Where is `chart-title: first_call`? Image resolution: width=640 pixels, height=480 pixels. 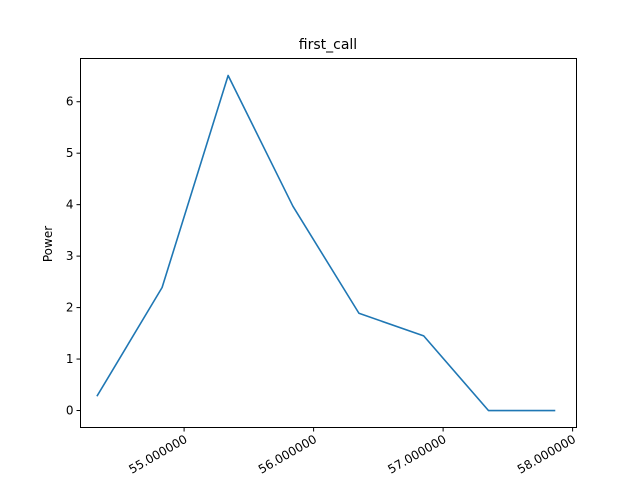 chart-title: first_call is located at coordinates (328, 45).